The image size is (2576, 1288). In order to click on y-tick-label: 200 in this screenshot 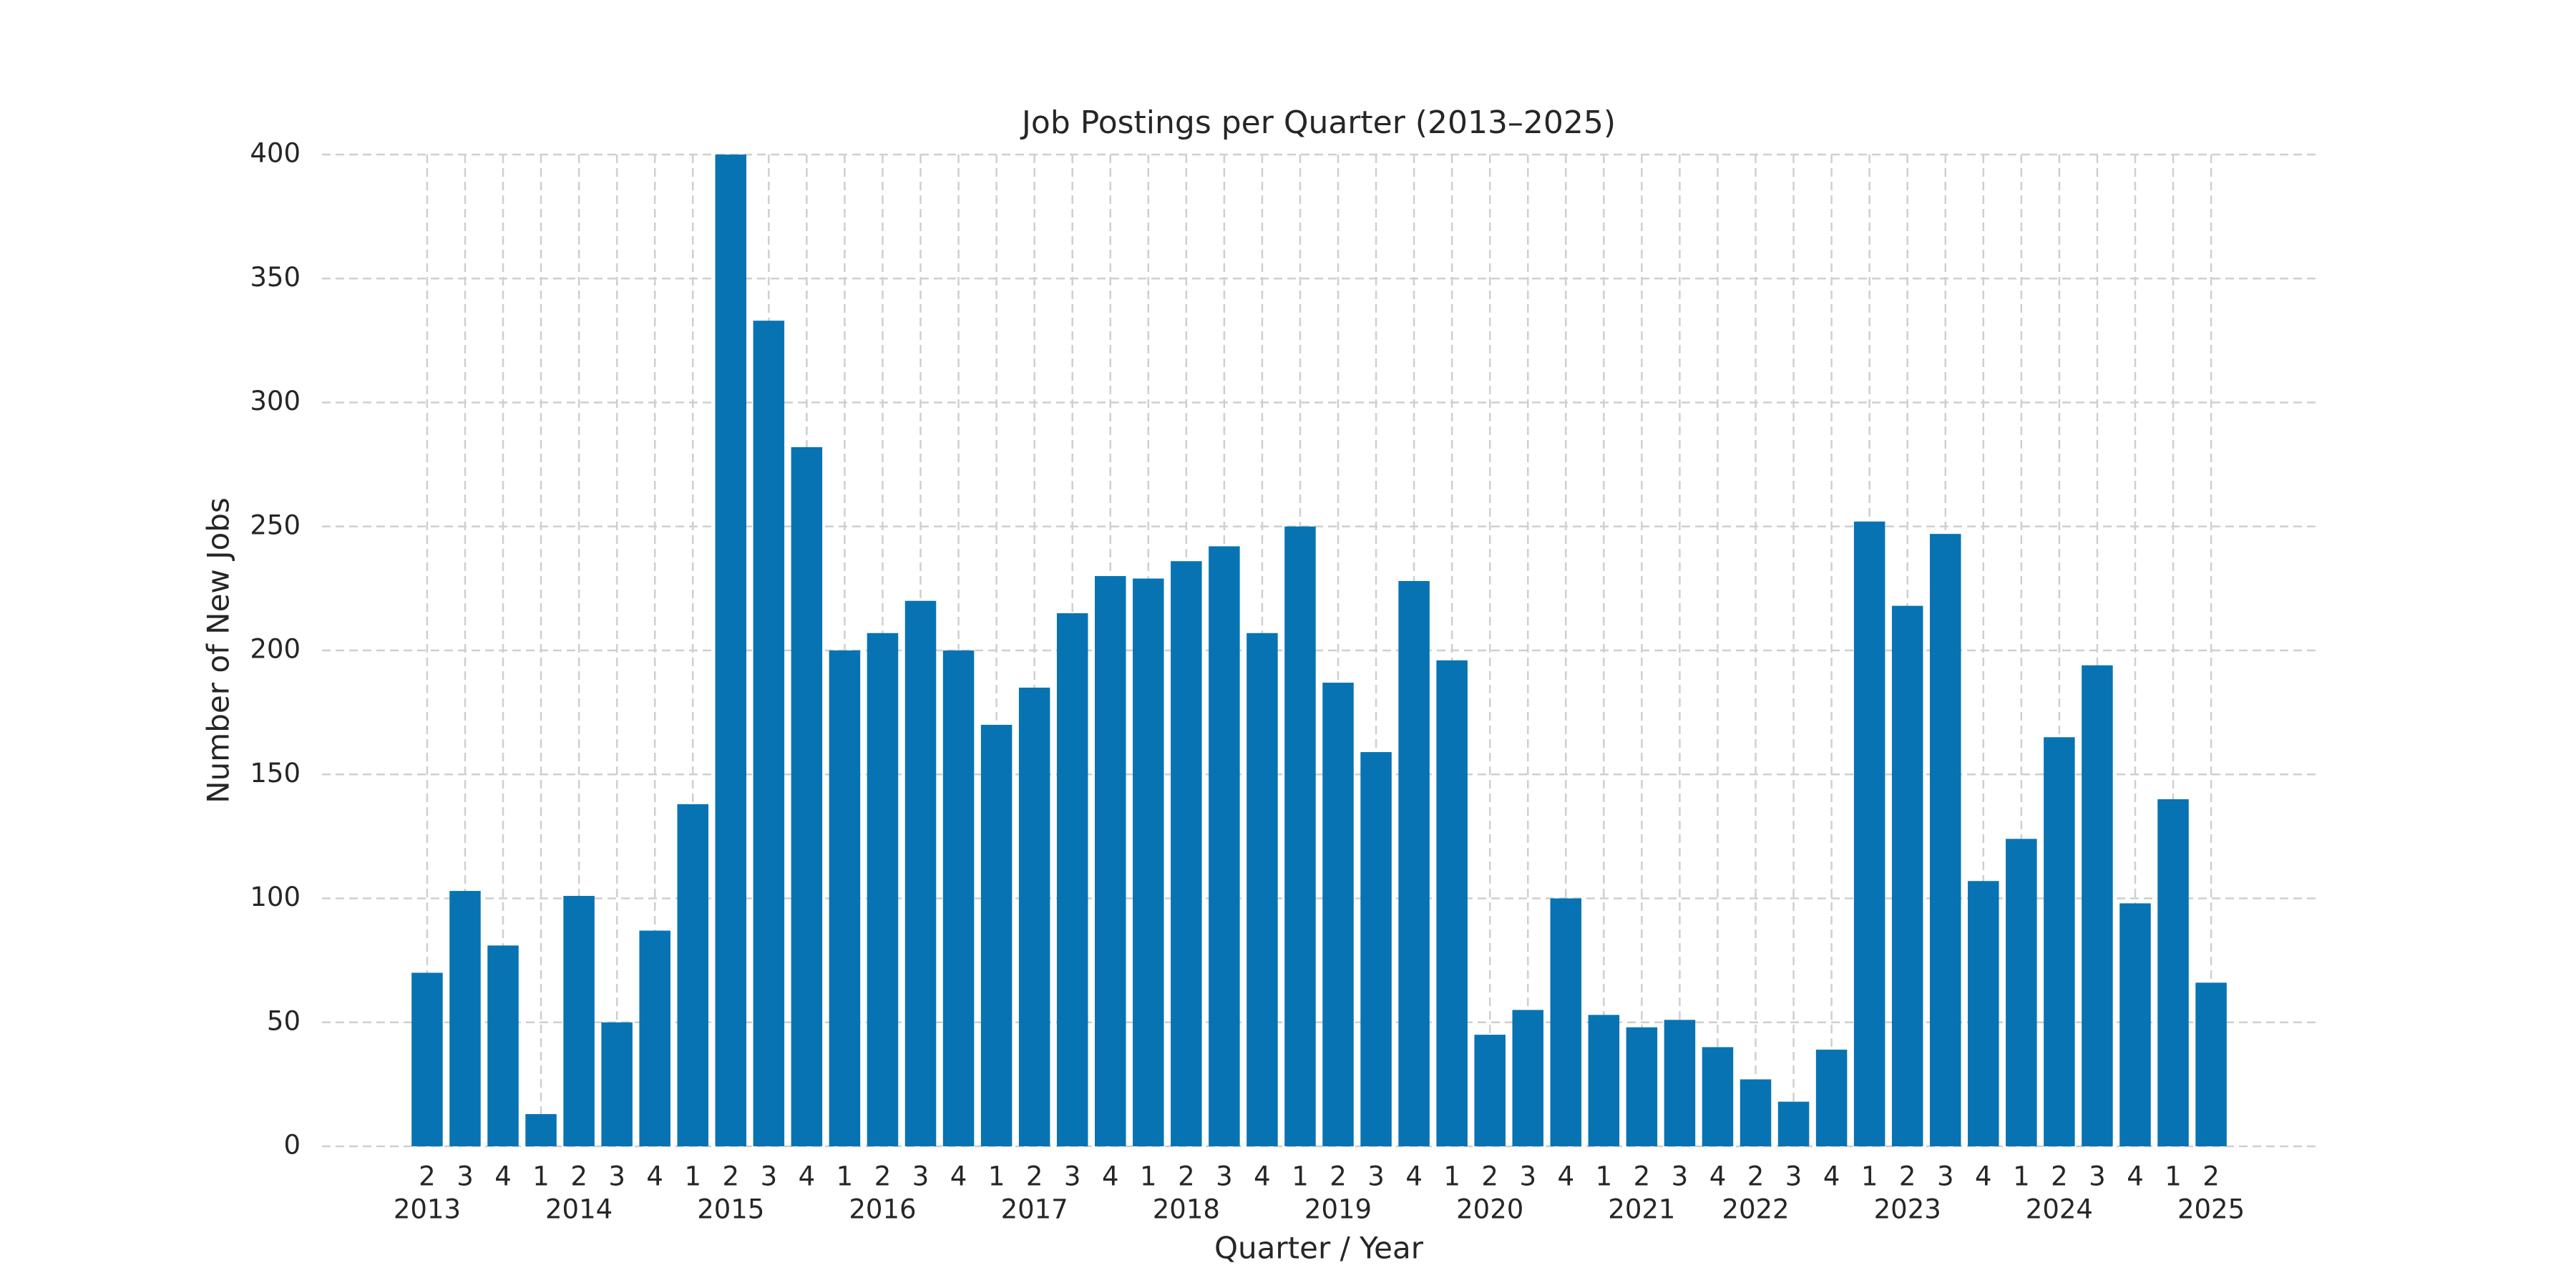, I will do `click(275, 649)`.